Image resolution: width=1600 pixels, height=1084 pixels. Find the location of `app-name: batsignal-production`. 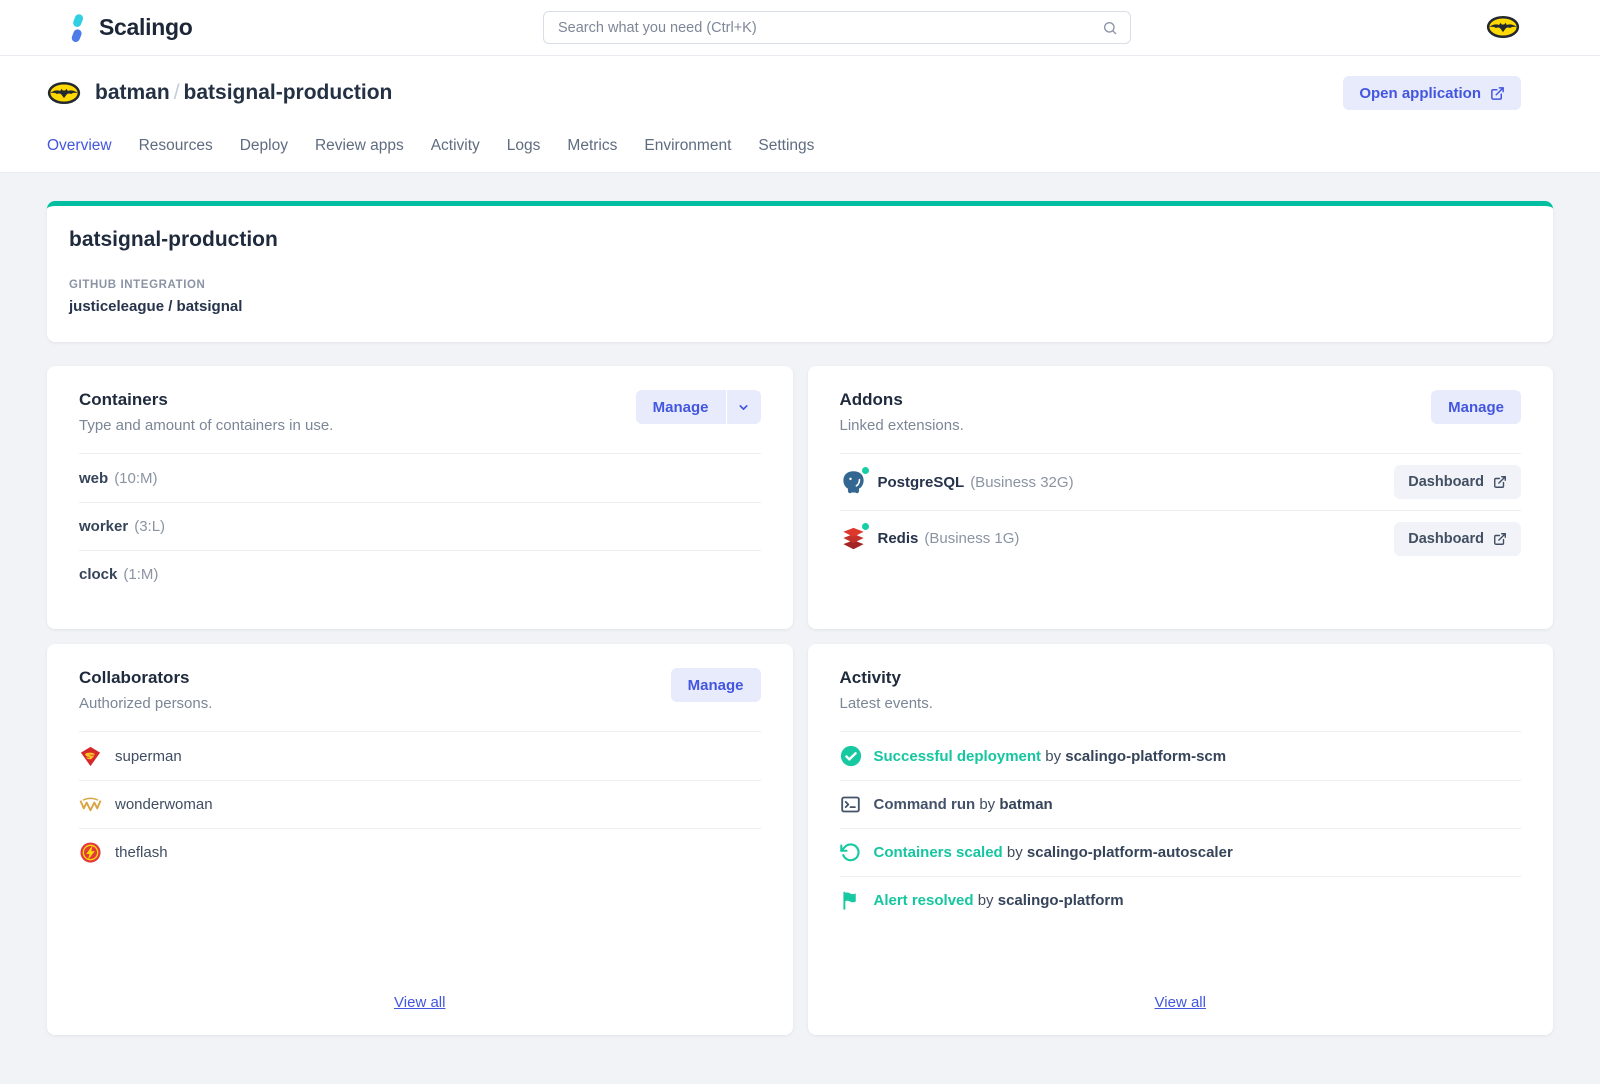

app-name: batsignal-production is located at coordinates (288, 92).